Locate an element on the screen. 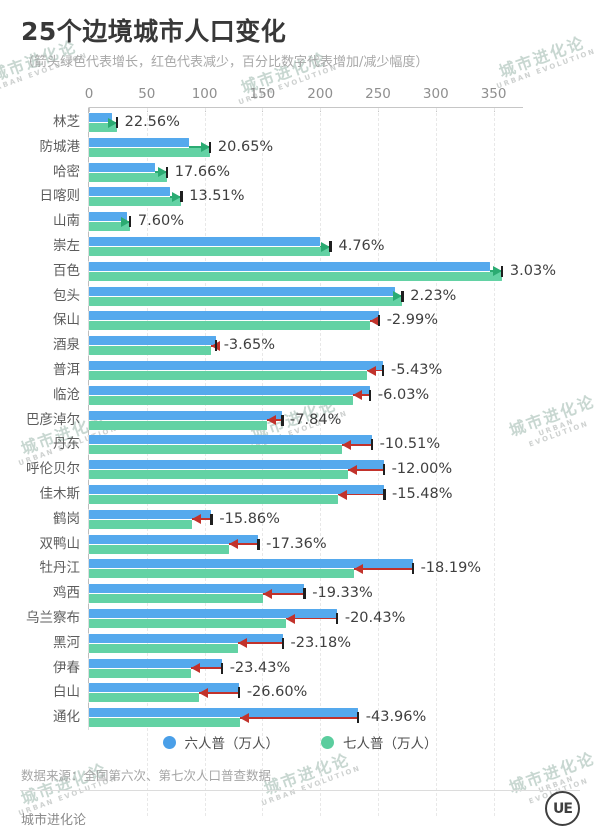 The height and width of the screenshot is (840, 600). city-label: 牡丹江 is located at coordinates (60, 568).